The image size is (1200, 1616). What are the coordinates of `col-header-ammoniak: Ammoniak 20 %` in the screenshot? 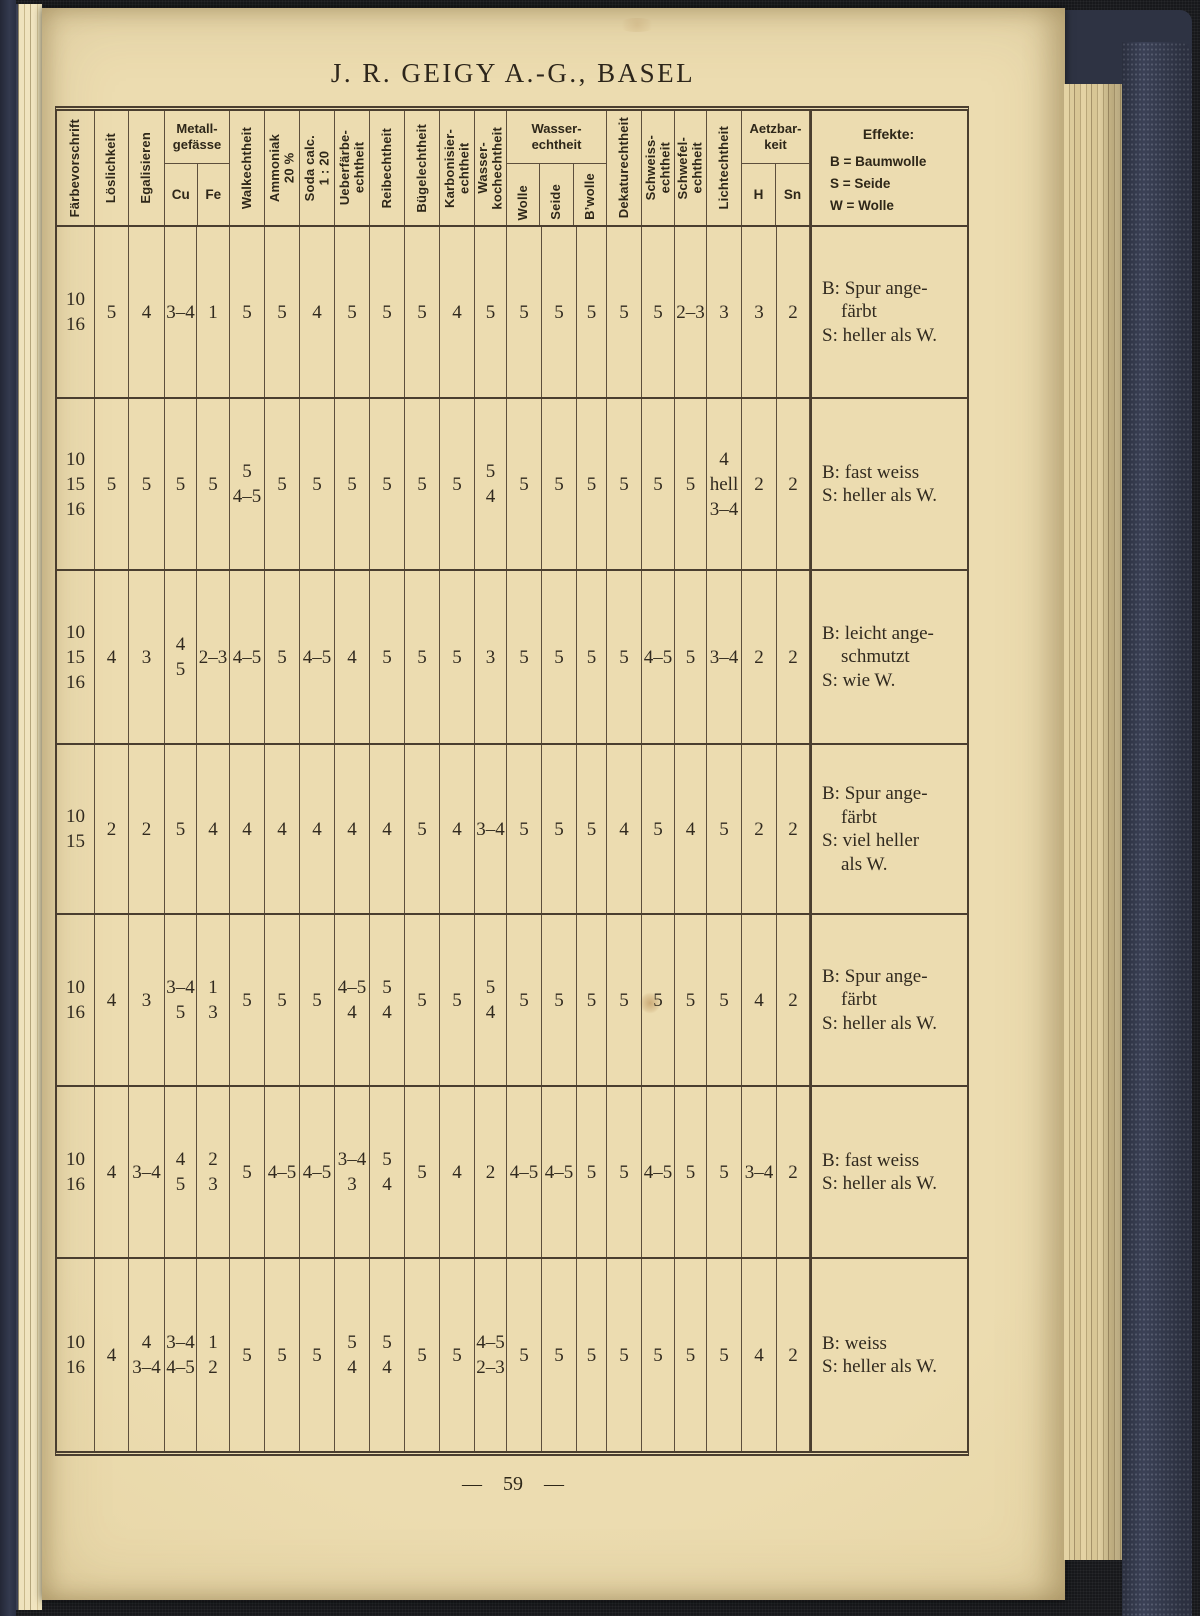 It's located at (282, 168).